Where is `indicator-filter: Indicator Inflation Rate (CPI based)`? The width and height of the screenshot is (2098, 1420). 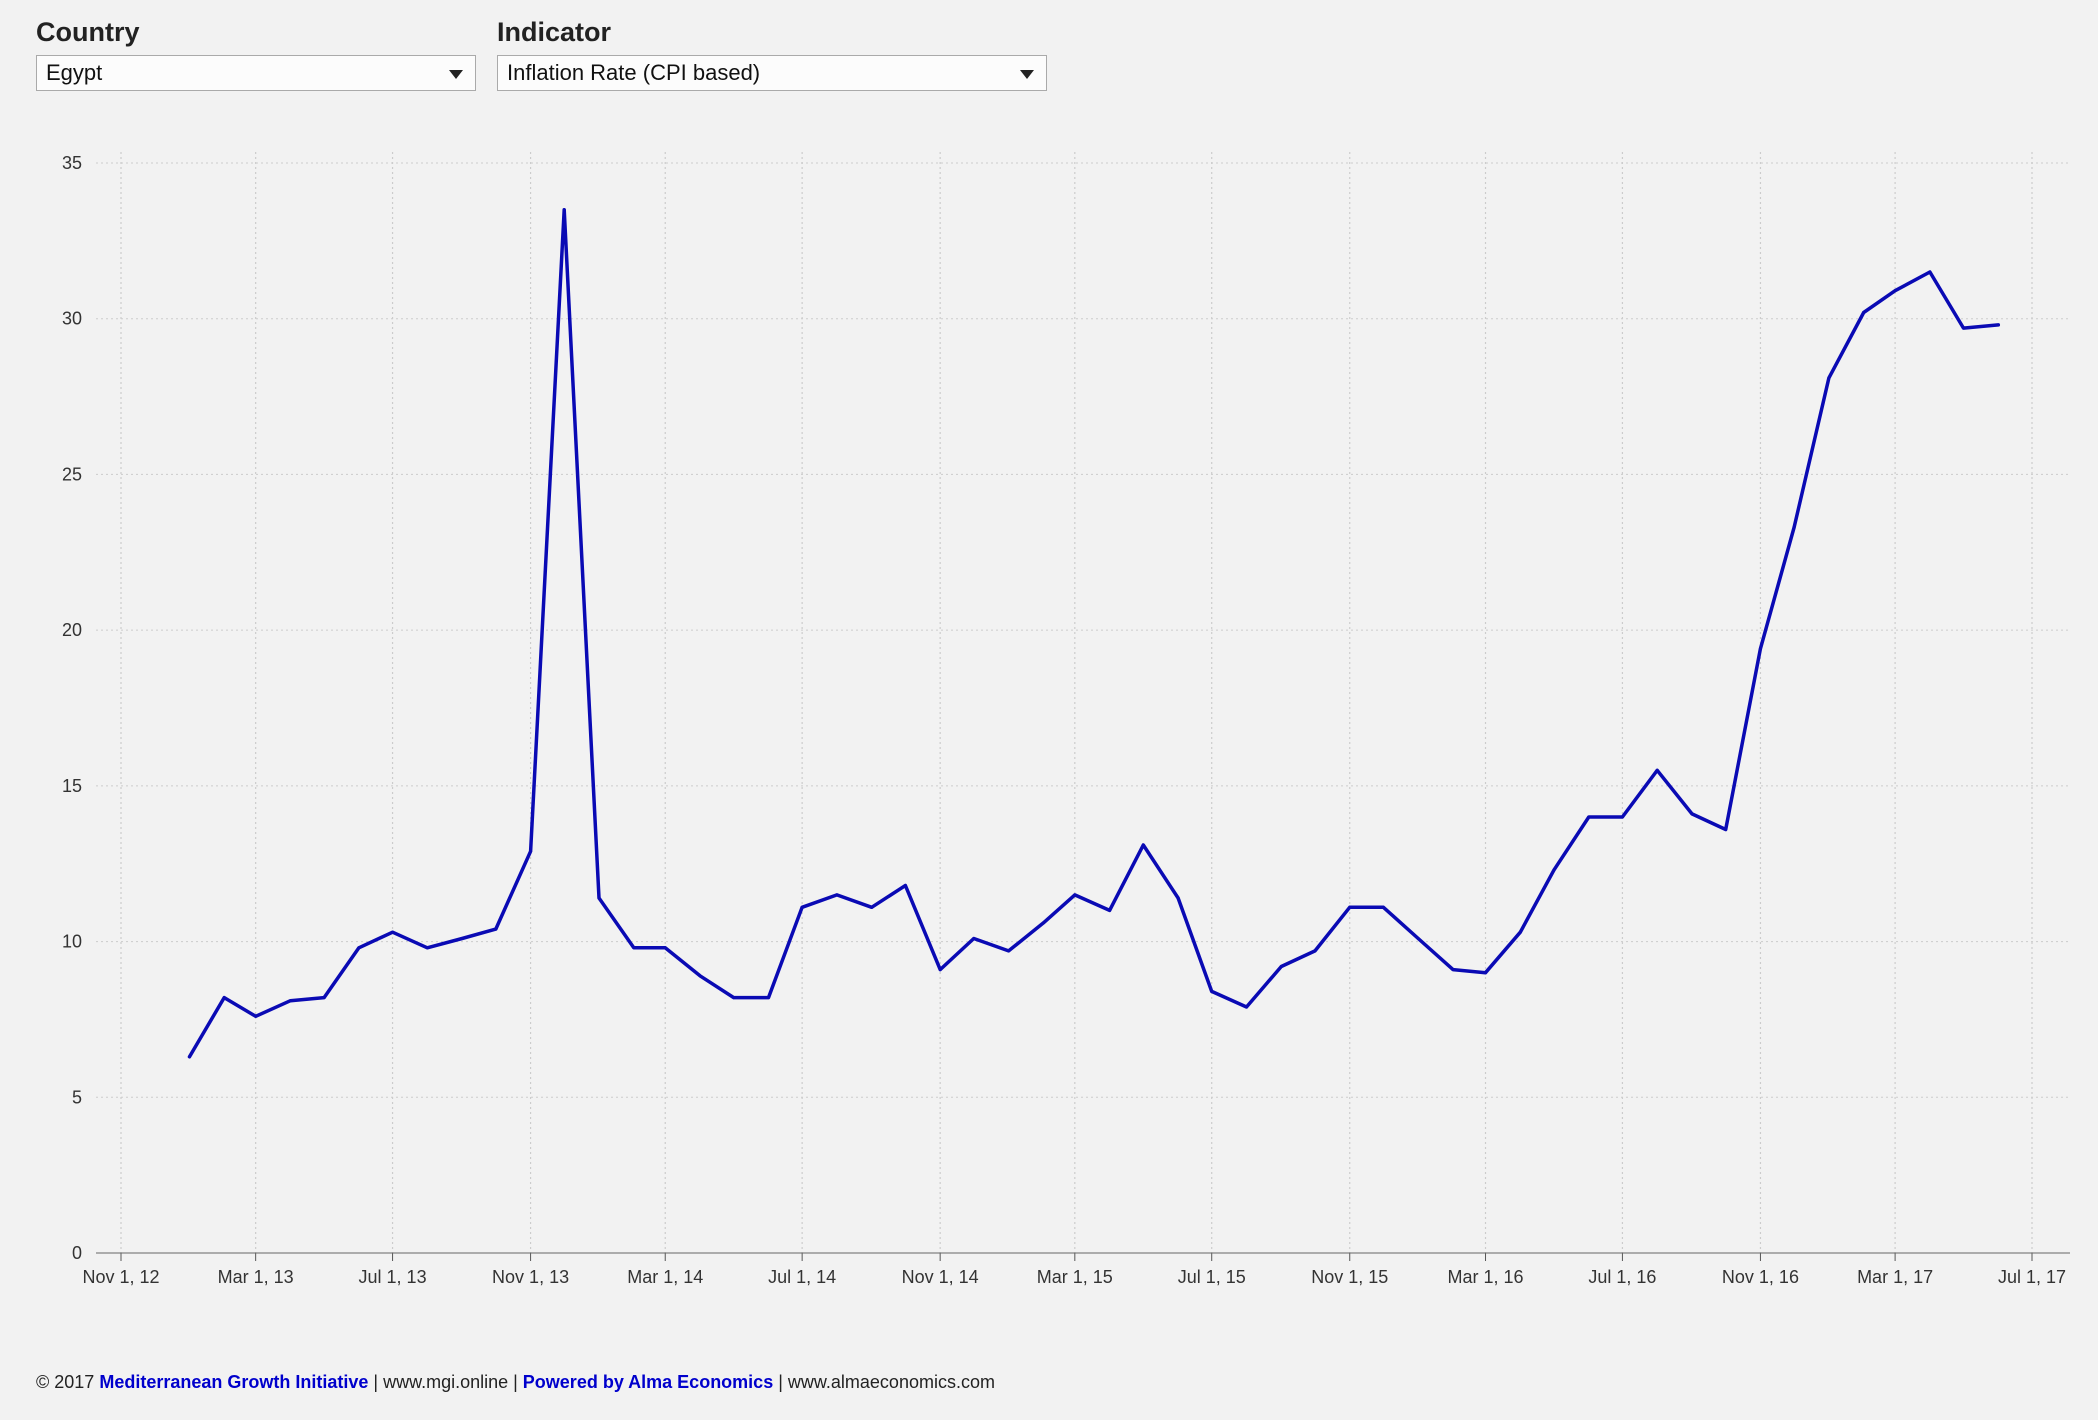 indicator-filter: Indicator Inflation Rate (CPI based) is located at coordinates (772, 52).